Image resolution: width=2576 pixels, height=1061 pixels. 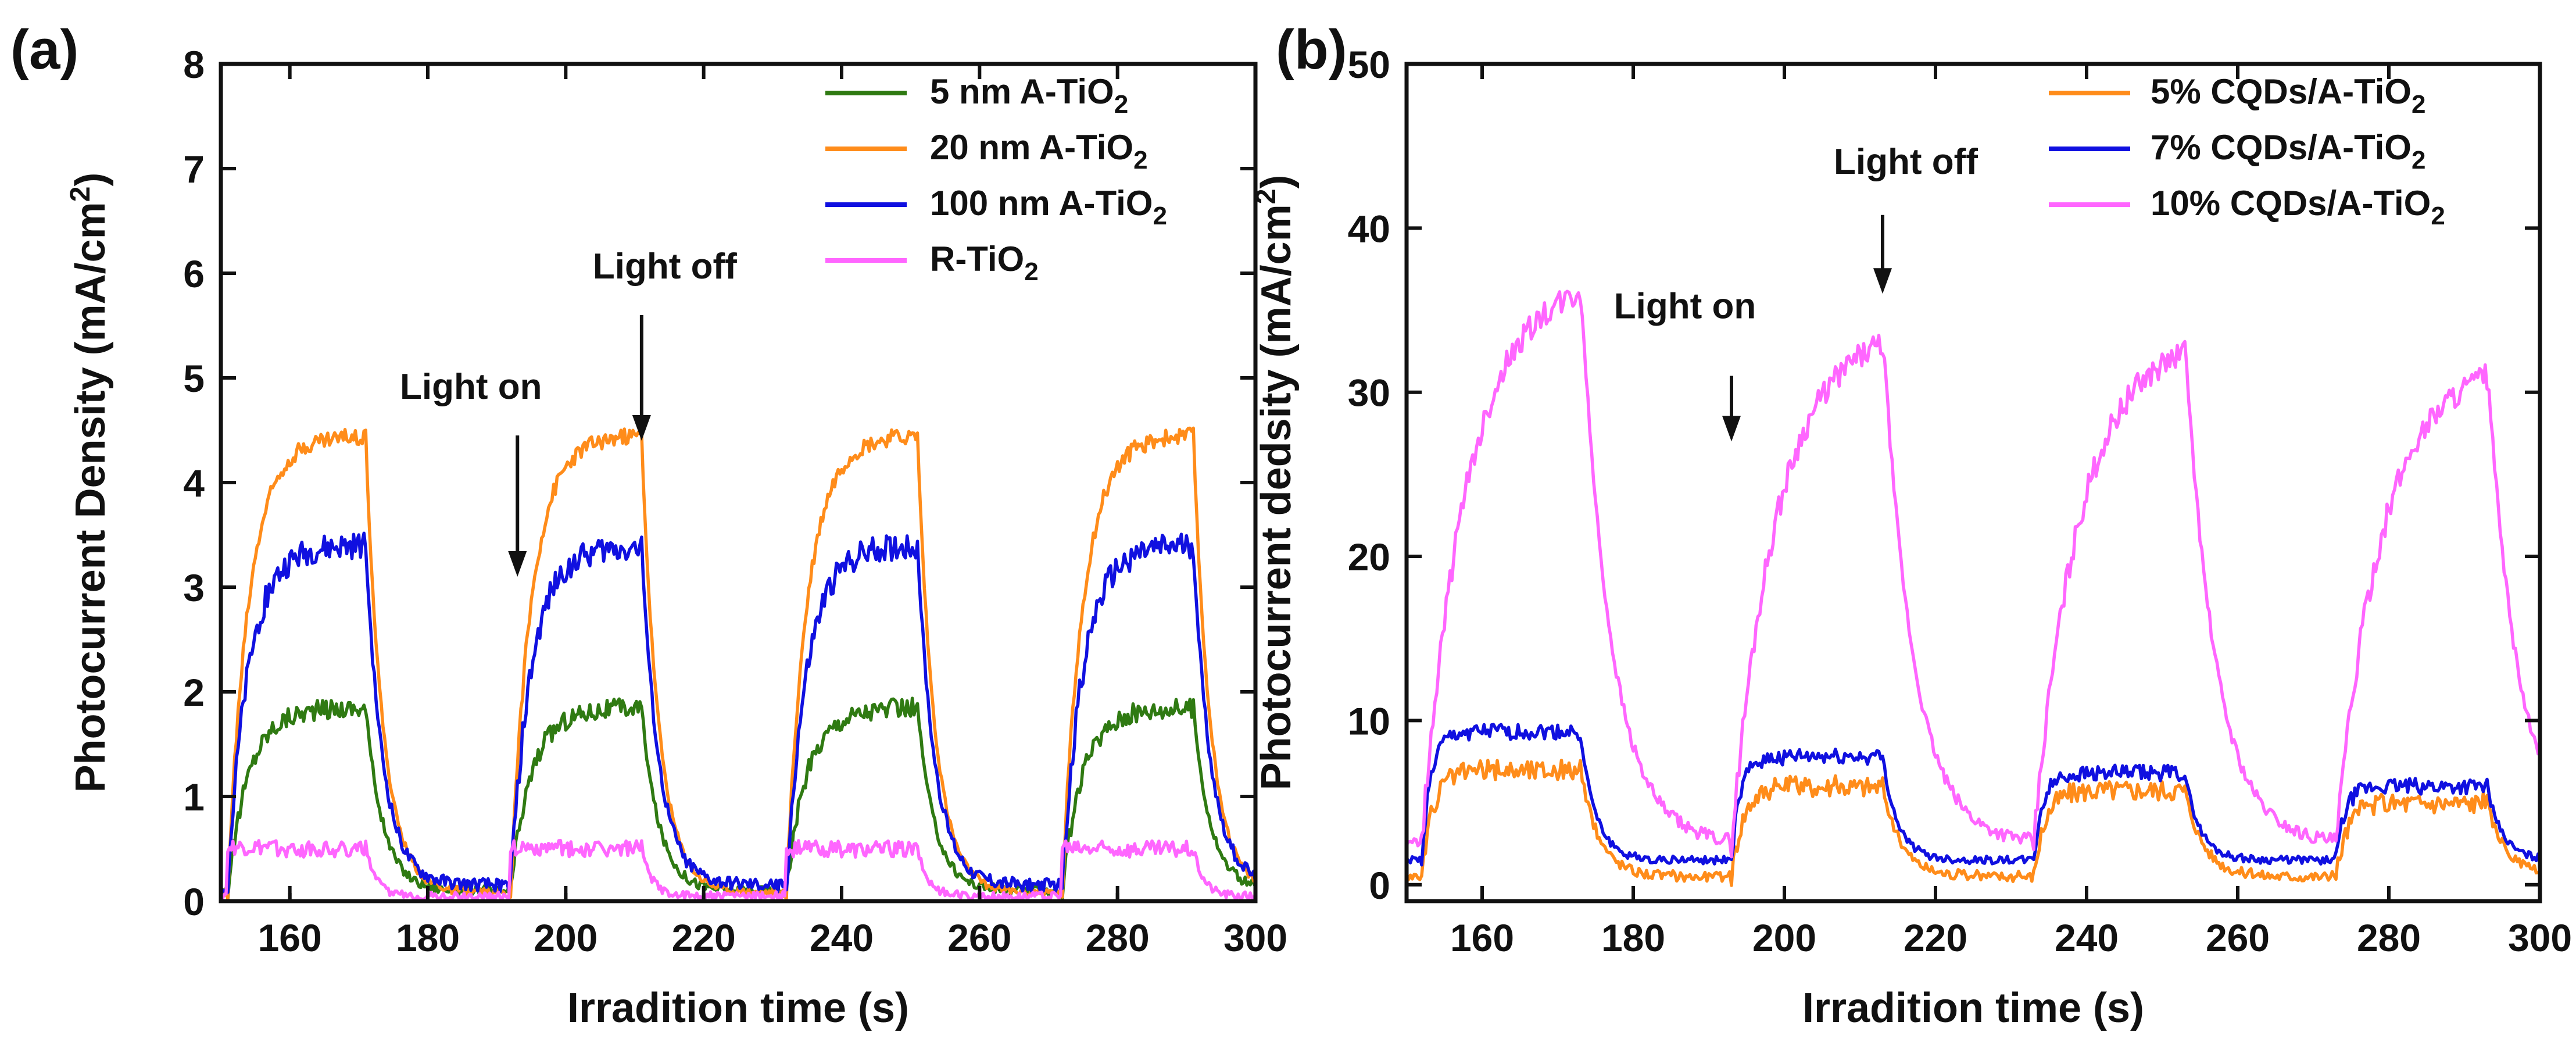 What do you see at coordinates (985, 263) in the screenshot?
I see `legend-label-a-4: R-TiO2` at bounding box center [985, 263].